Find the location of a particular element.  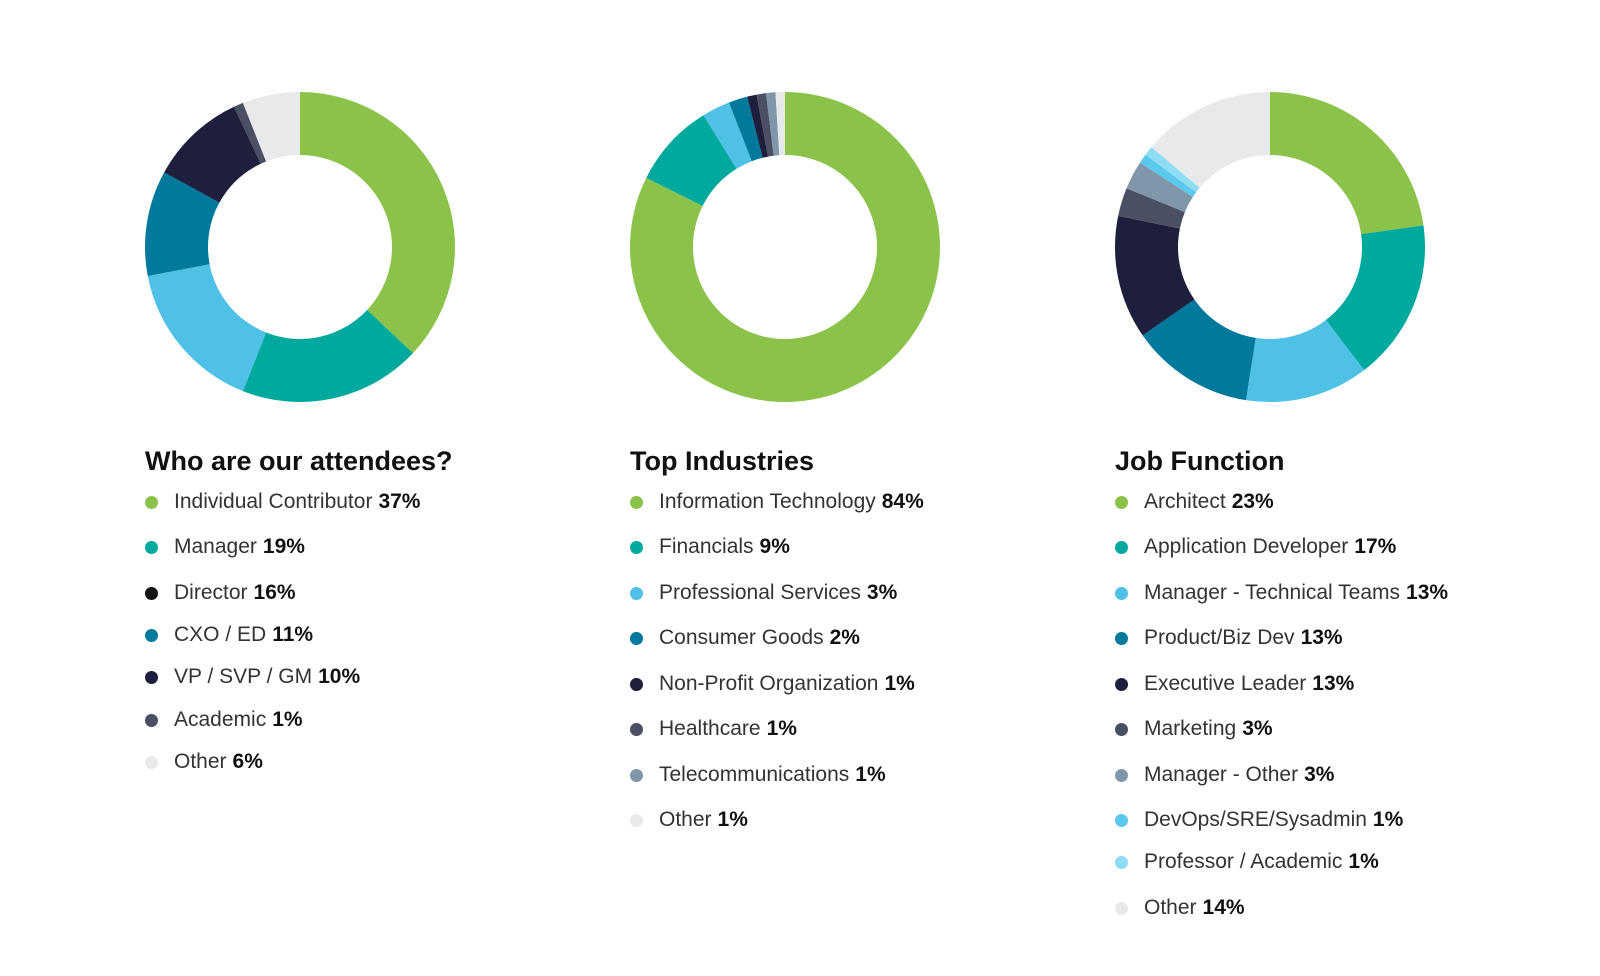

legend-label: DevOps/SRE/Sysadmin is located at coordinates (1255, 819).